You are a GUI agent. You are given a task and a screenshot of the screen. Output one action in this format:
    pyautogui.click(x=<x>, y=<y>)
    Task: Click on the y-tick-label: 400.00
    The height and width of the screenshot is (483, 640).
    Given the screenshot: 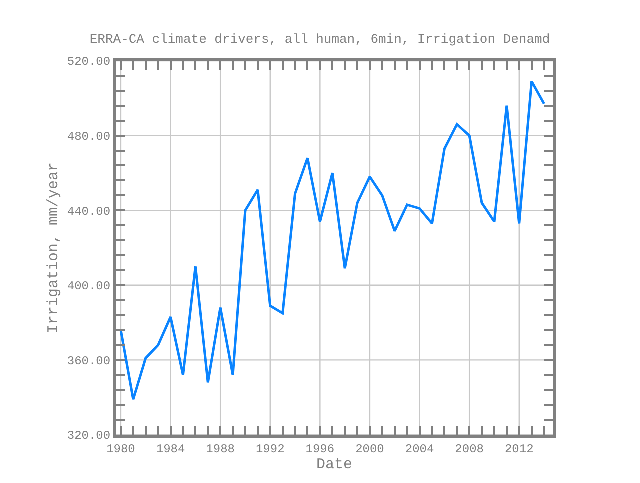 What is the action you would take?
    pyautogui.click(x=89, y=287)
    